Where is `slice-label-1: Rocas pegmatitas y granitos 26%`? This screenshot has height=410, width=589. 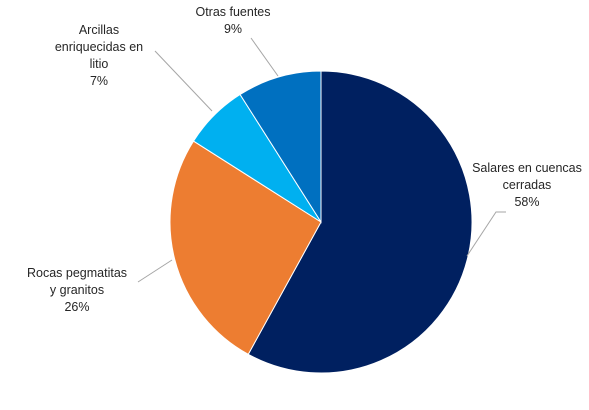
slice-label-1: Rocas pegmatitas y granitos 26% is located at coordinates (77, 290).